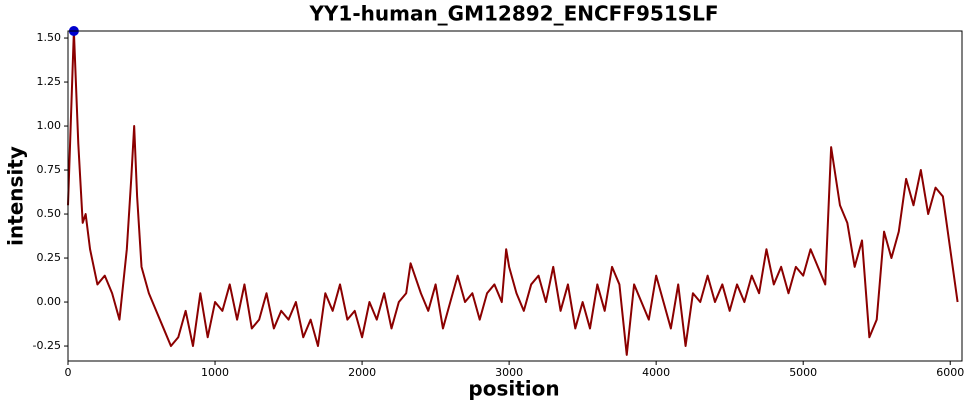 The width and height of the screenshot is (971, 408). I want to click on y-tick-label: 0.25, so click(49, 257).